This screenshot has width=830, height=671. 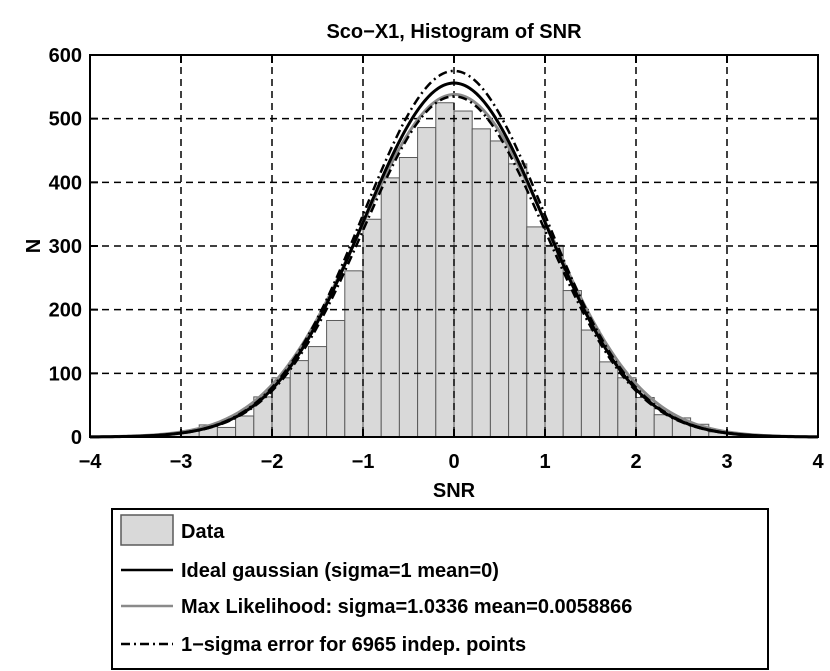 What do you see at coordinates (353, 645) in the screenshot?
I see `legend-label-1sigma: 1−sigma error for 6965 indep. points` at bounding box center [353, 645].